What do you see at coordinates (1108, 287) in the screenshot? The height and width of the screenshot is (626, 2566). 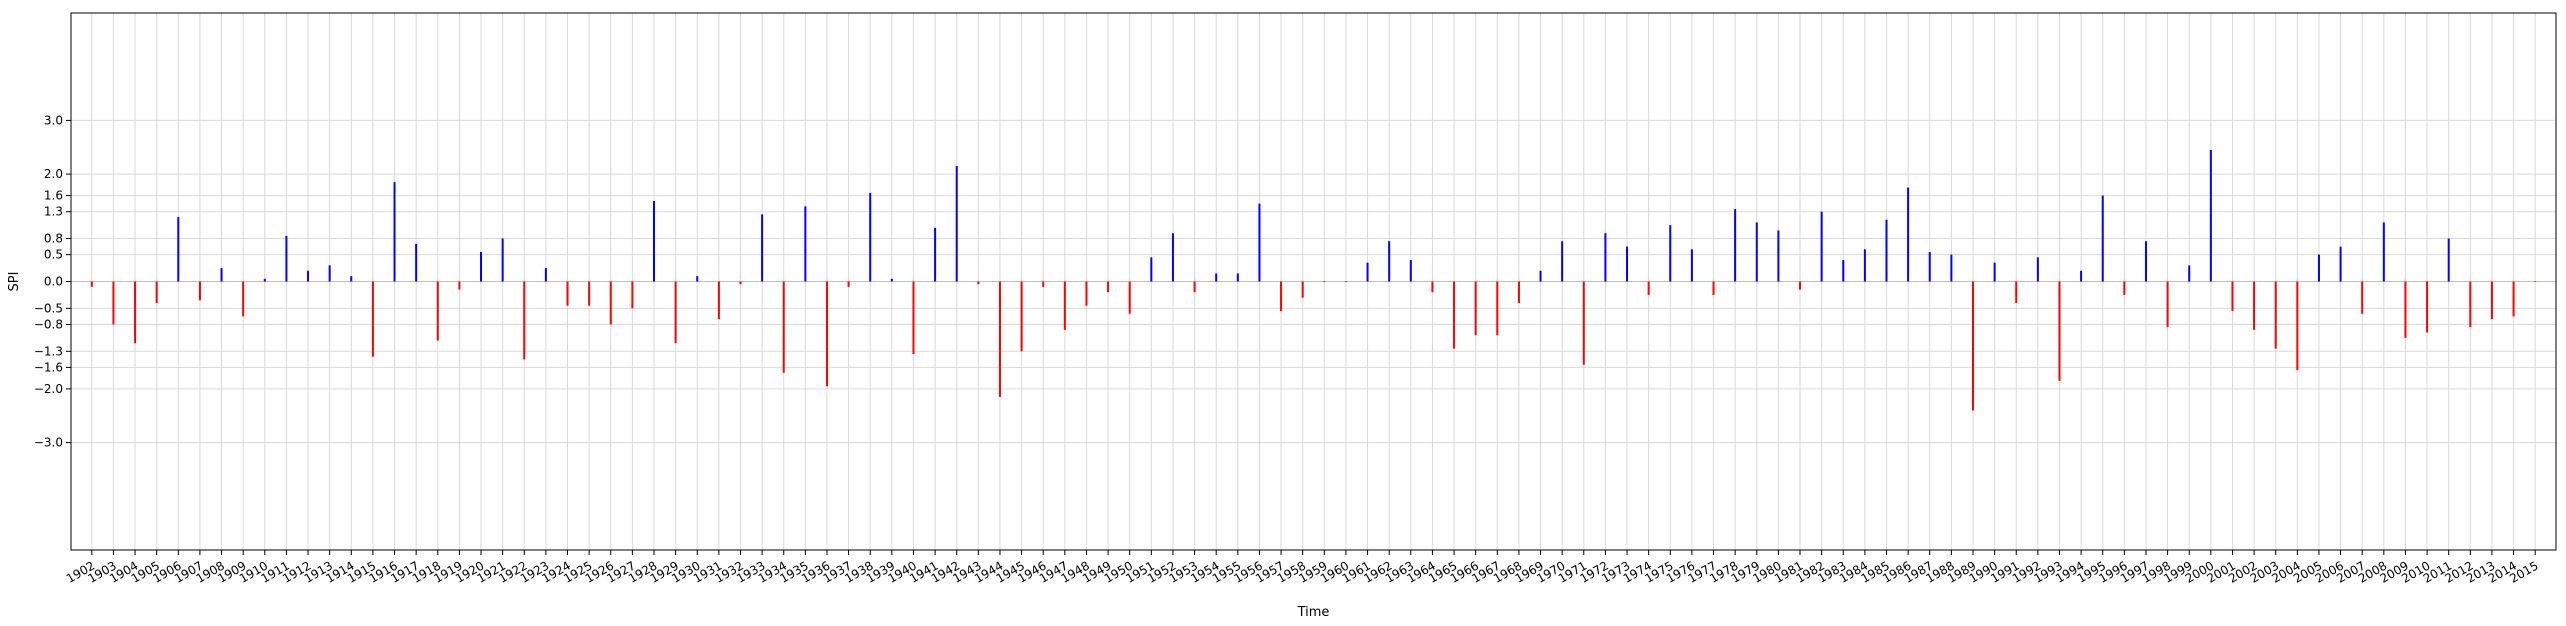 I see `bar-1949` at bounding box center [1108, 287].